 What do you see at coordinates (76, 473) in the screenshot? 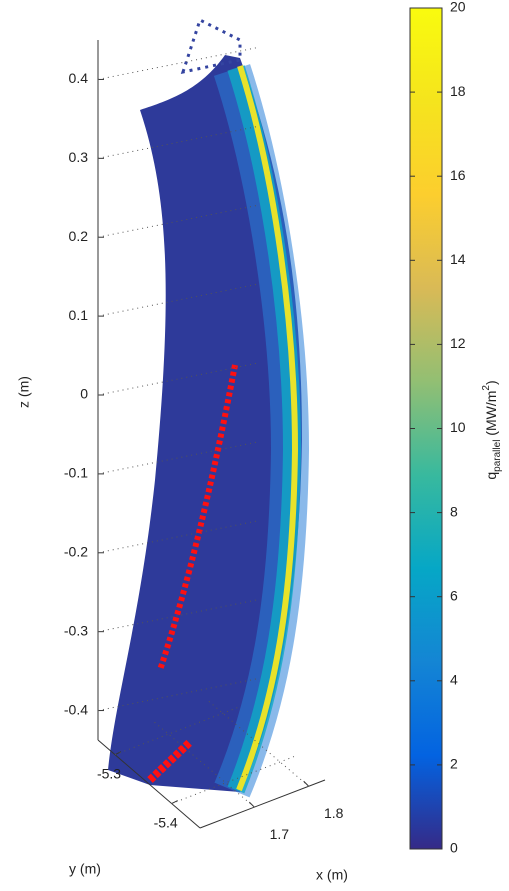
I see `z-tick-label: -0.1` at bounding box center [76, 473].